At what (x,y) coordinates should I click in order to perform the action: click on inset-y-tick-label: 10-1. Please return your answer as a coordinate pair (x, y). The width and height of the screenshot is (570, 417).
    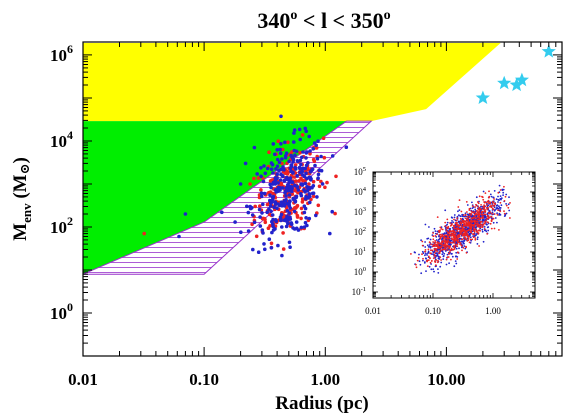
    Looking at the image, I should click on (359, 291).